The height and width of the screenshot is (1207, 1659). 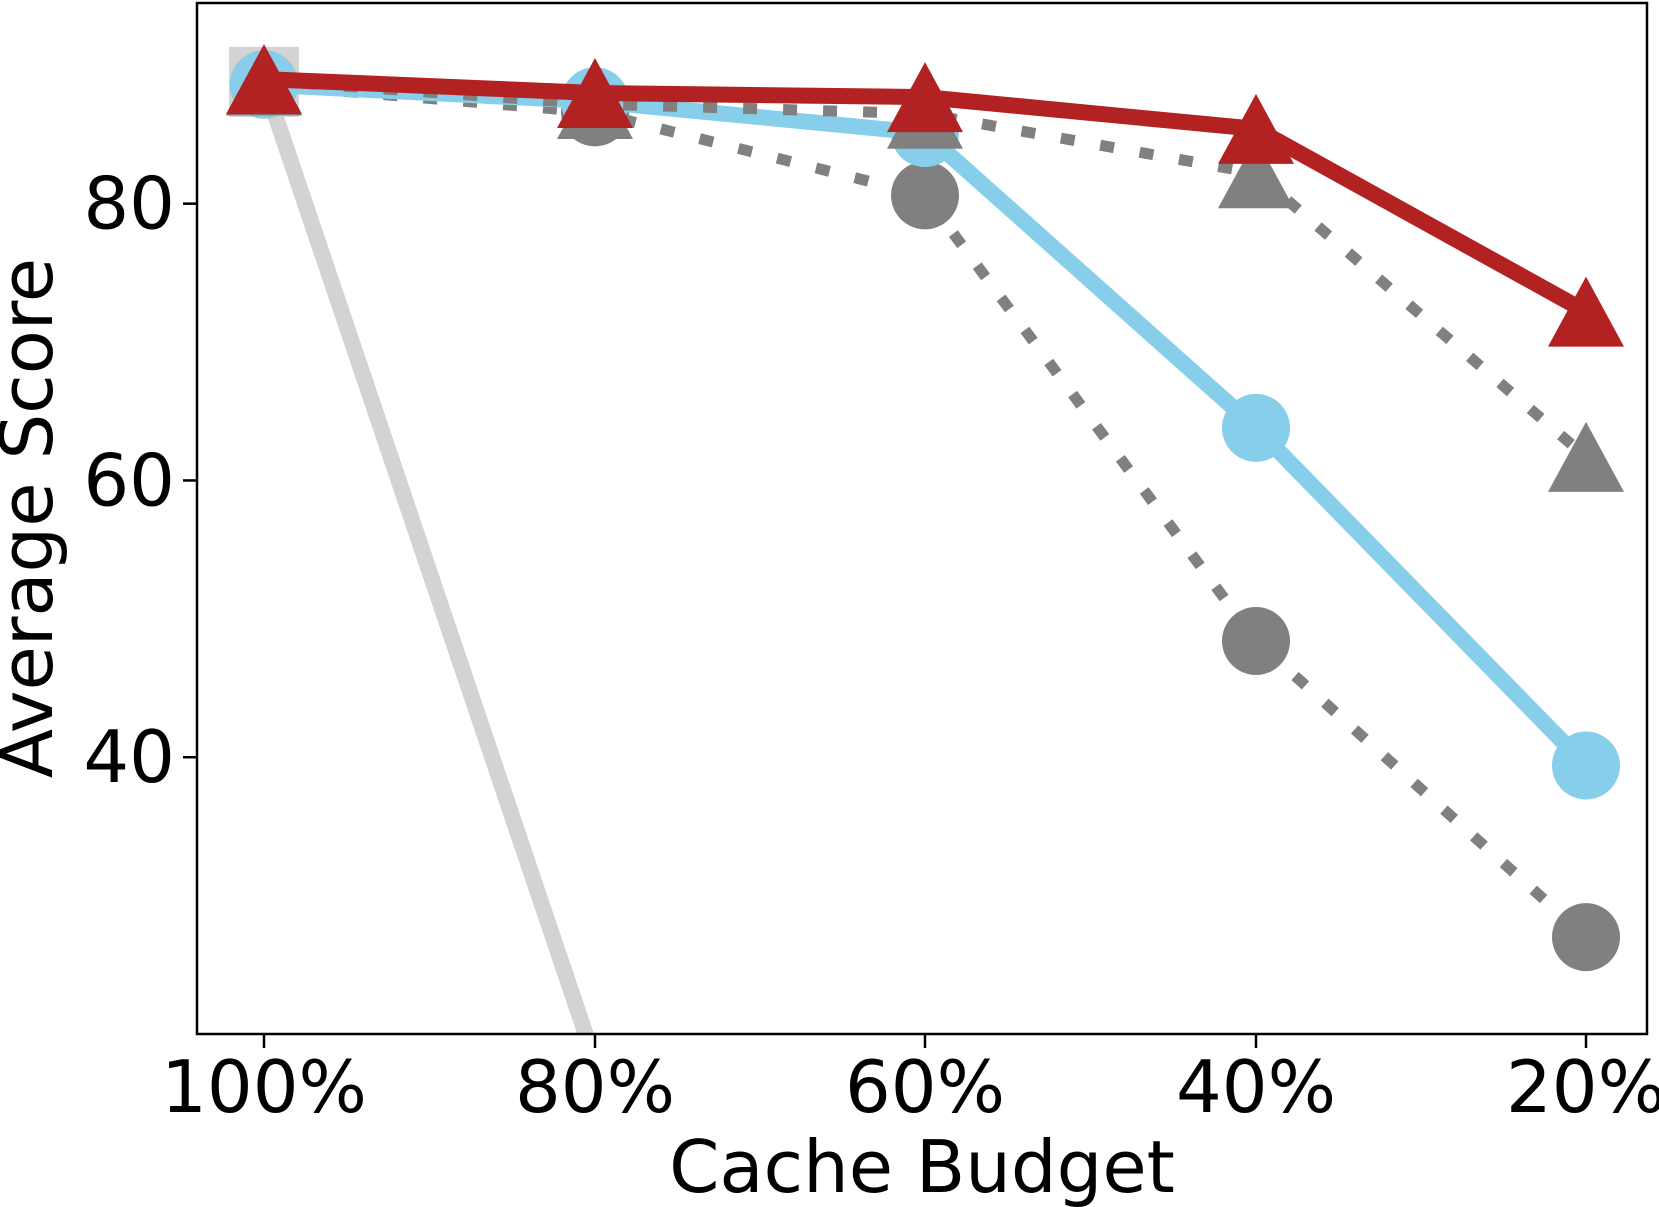 I want to click on y-axis: 40 60 80, so click(x=140, y=480).